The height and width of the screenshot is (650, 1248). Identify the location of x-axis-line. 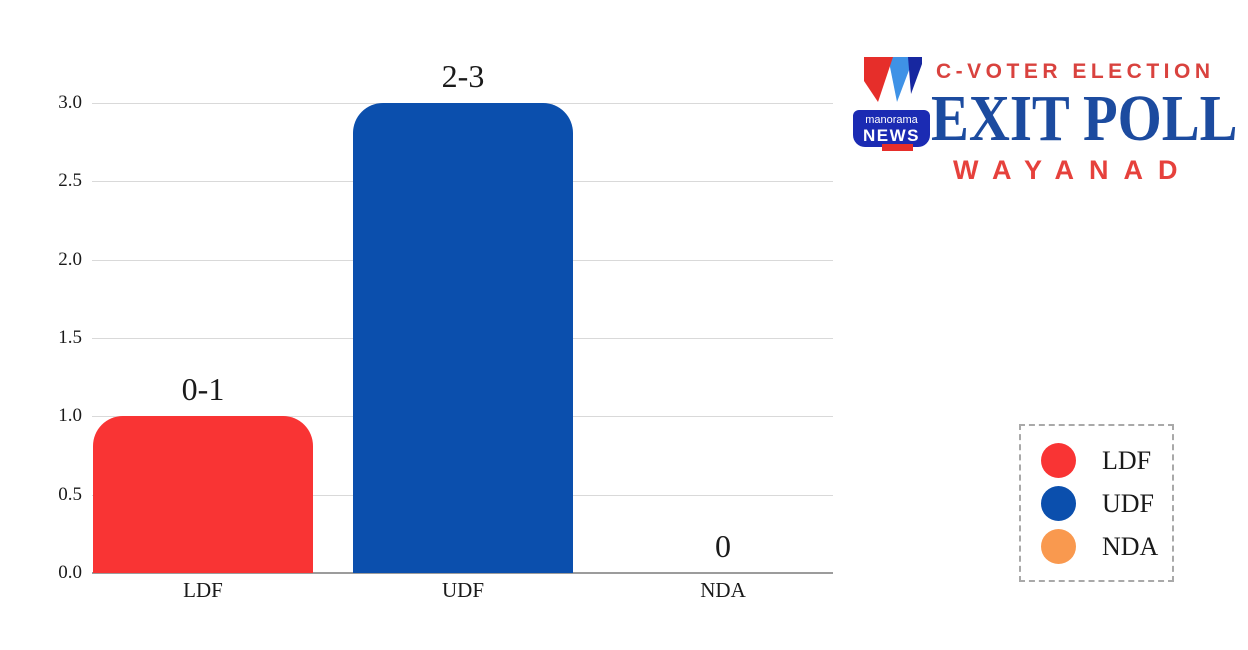
(462, 573).